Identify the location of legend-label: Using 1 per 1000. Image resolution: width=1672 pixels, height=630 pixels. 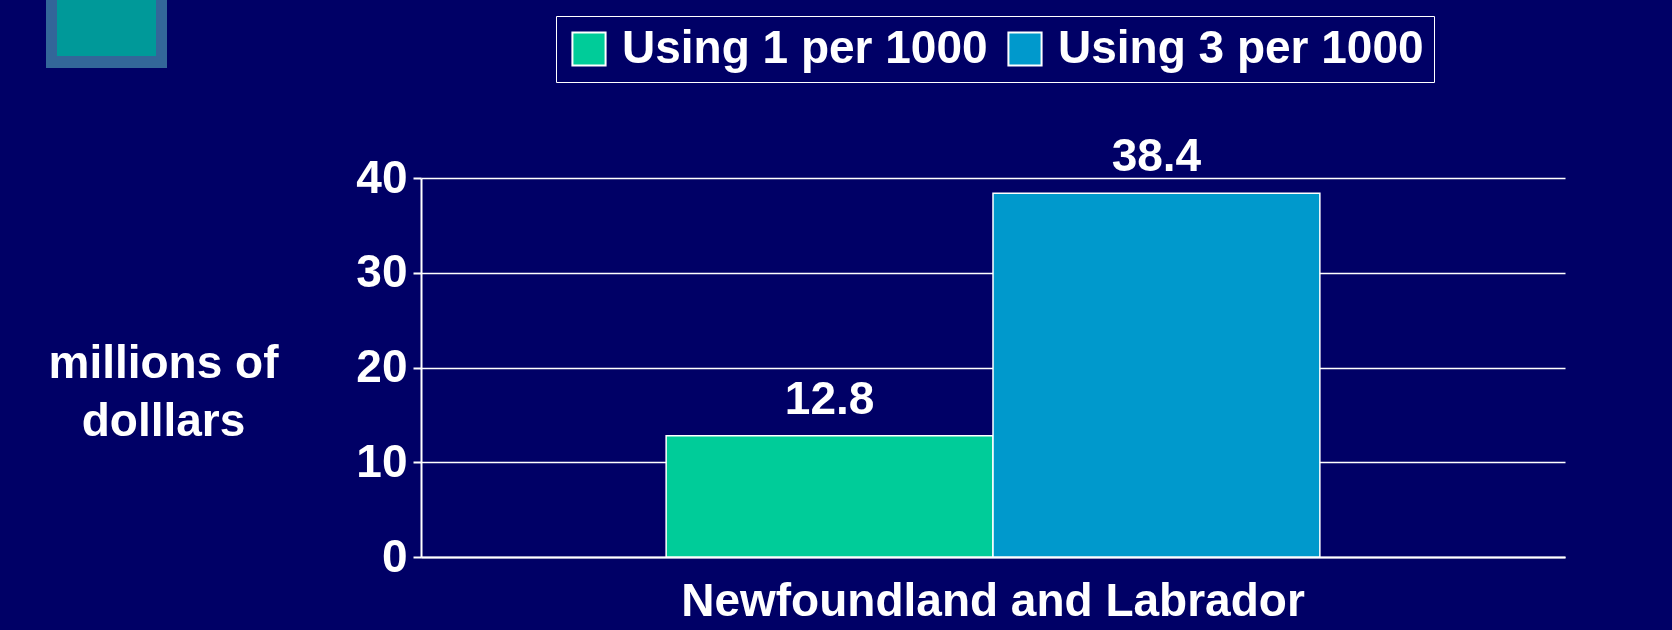
(805, 47).